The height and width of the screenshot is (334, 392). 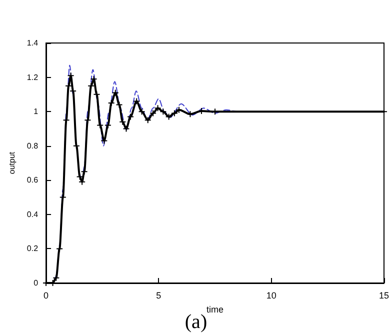 I want to click on x-tick-label: 0, so click(x=46, y=295).